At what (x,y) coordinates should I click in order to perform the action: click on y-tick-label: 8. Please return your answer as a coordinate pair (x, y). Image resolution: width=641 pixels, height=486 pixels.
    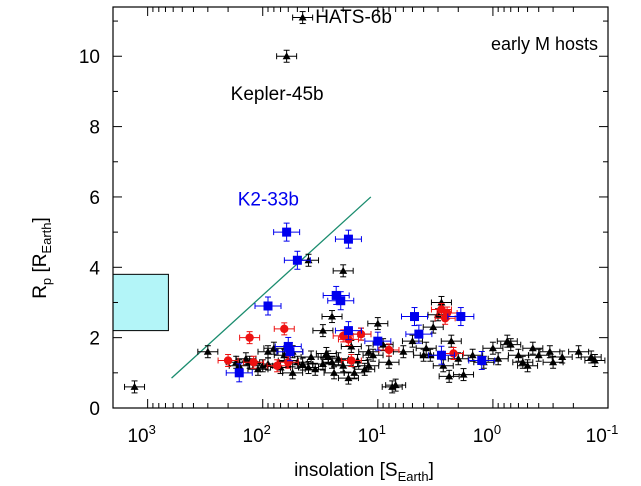
    Looking at the image, I should click on (94, 128).